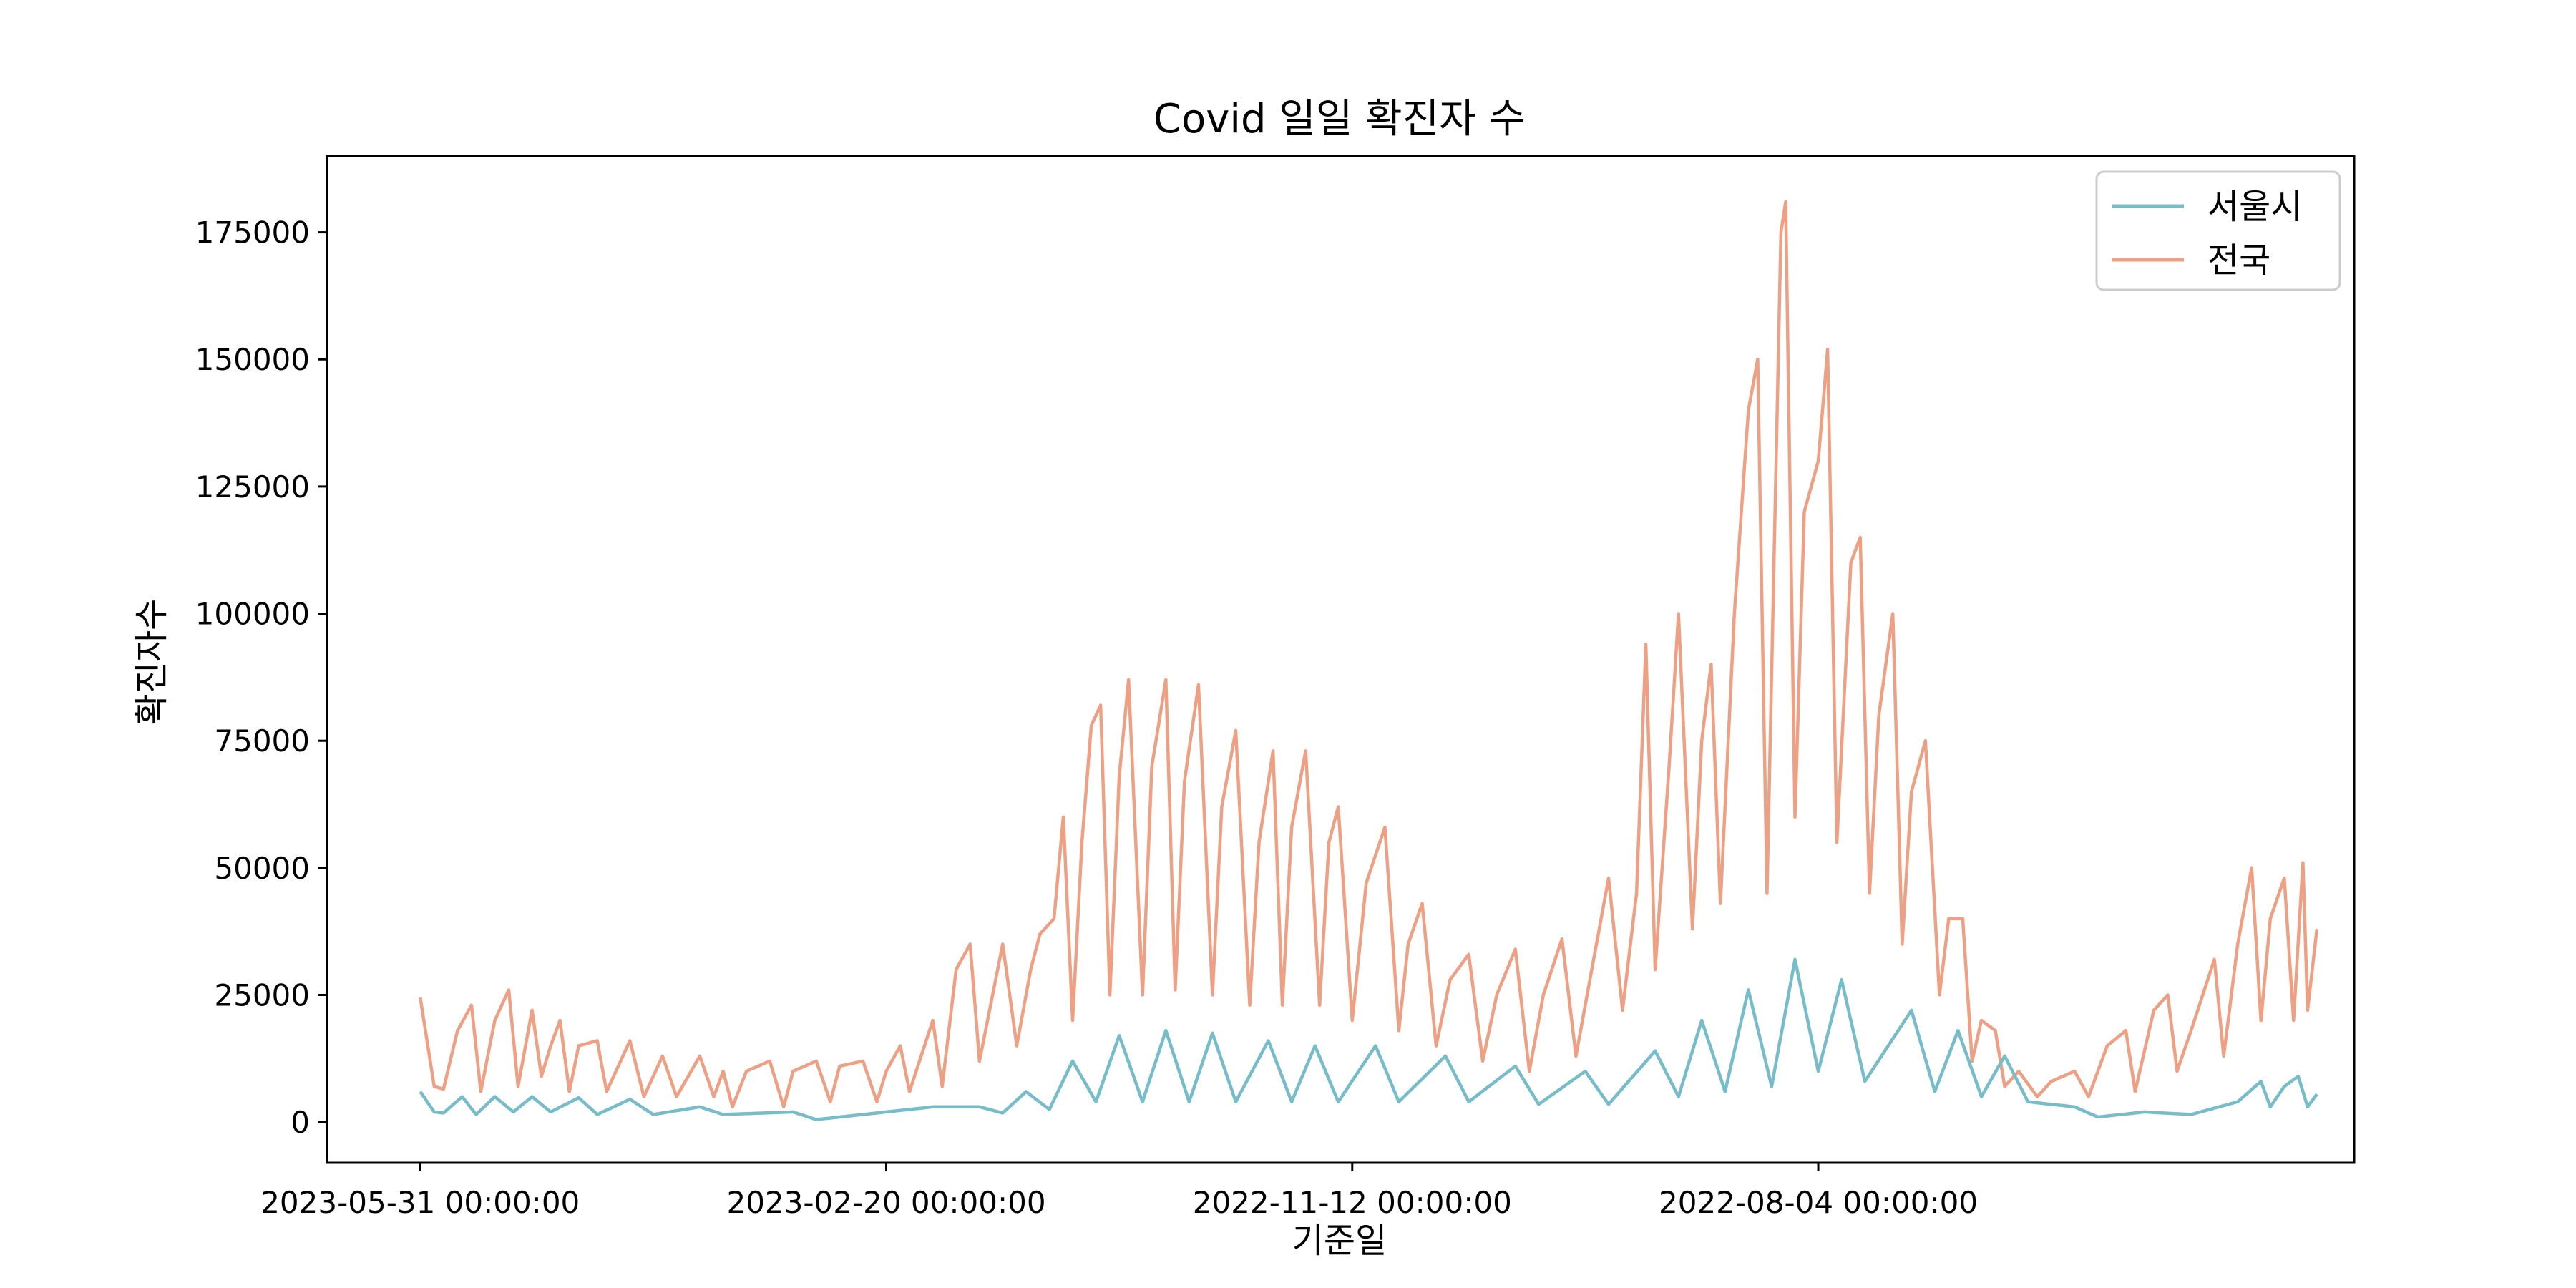  I want to click on x-tick-label: 2023-02-20 00:00:00, so click(885, 1202).